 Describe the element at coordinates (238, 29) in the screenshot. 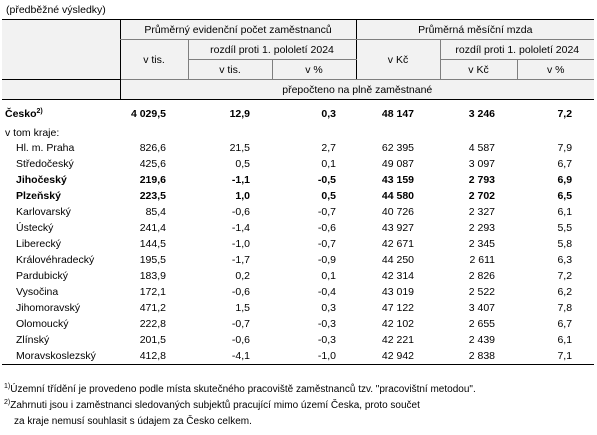

I see `employees-group-header: Průměrný evidenční počet zaměstnanců` at that location.